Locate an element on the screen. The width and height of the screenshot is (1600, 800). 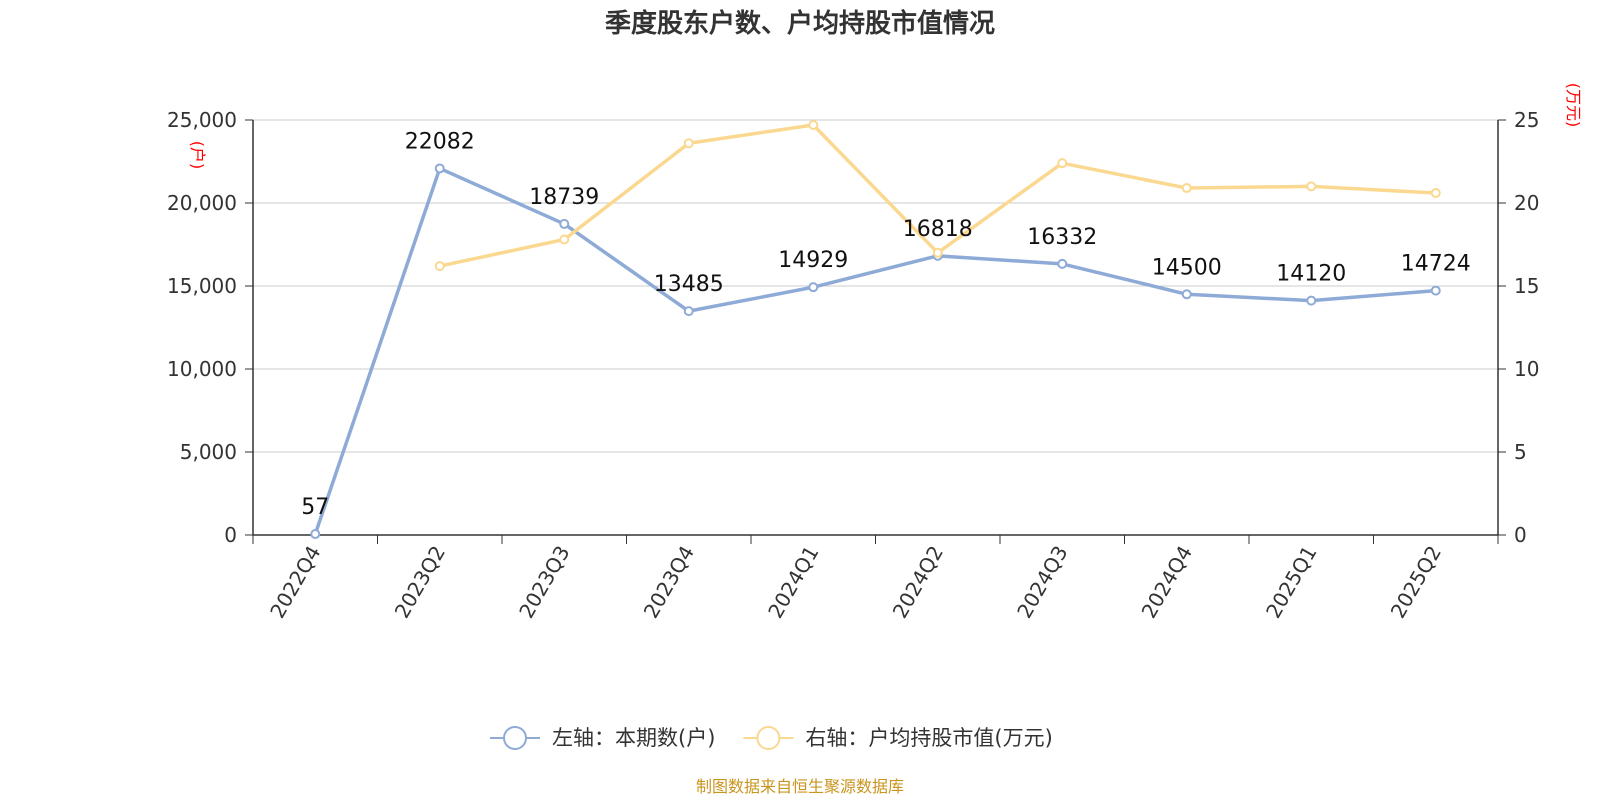
left-tick-label: 5,000 is located at coordinates (208, 452).